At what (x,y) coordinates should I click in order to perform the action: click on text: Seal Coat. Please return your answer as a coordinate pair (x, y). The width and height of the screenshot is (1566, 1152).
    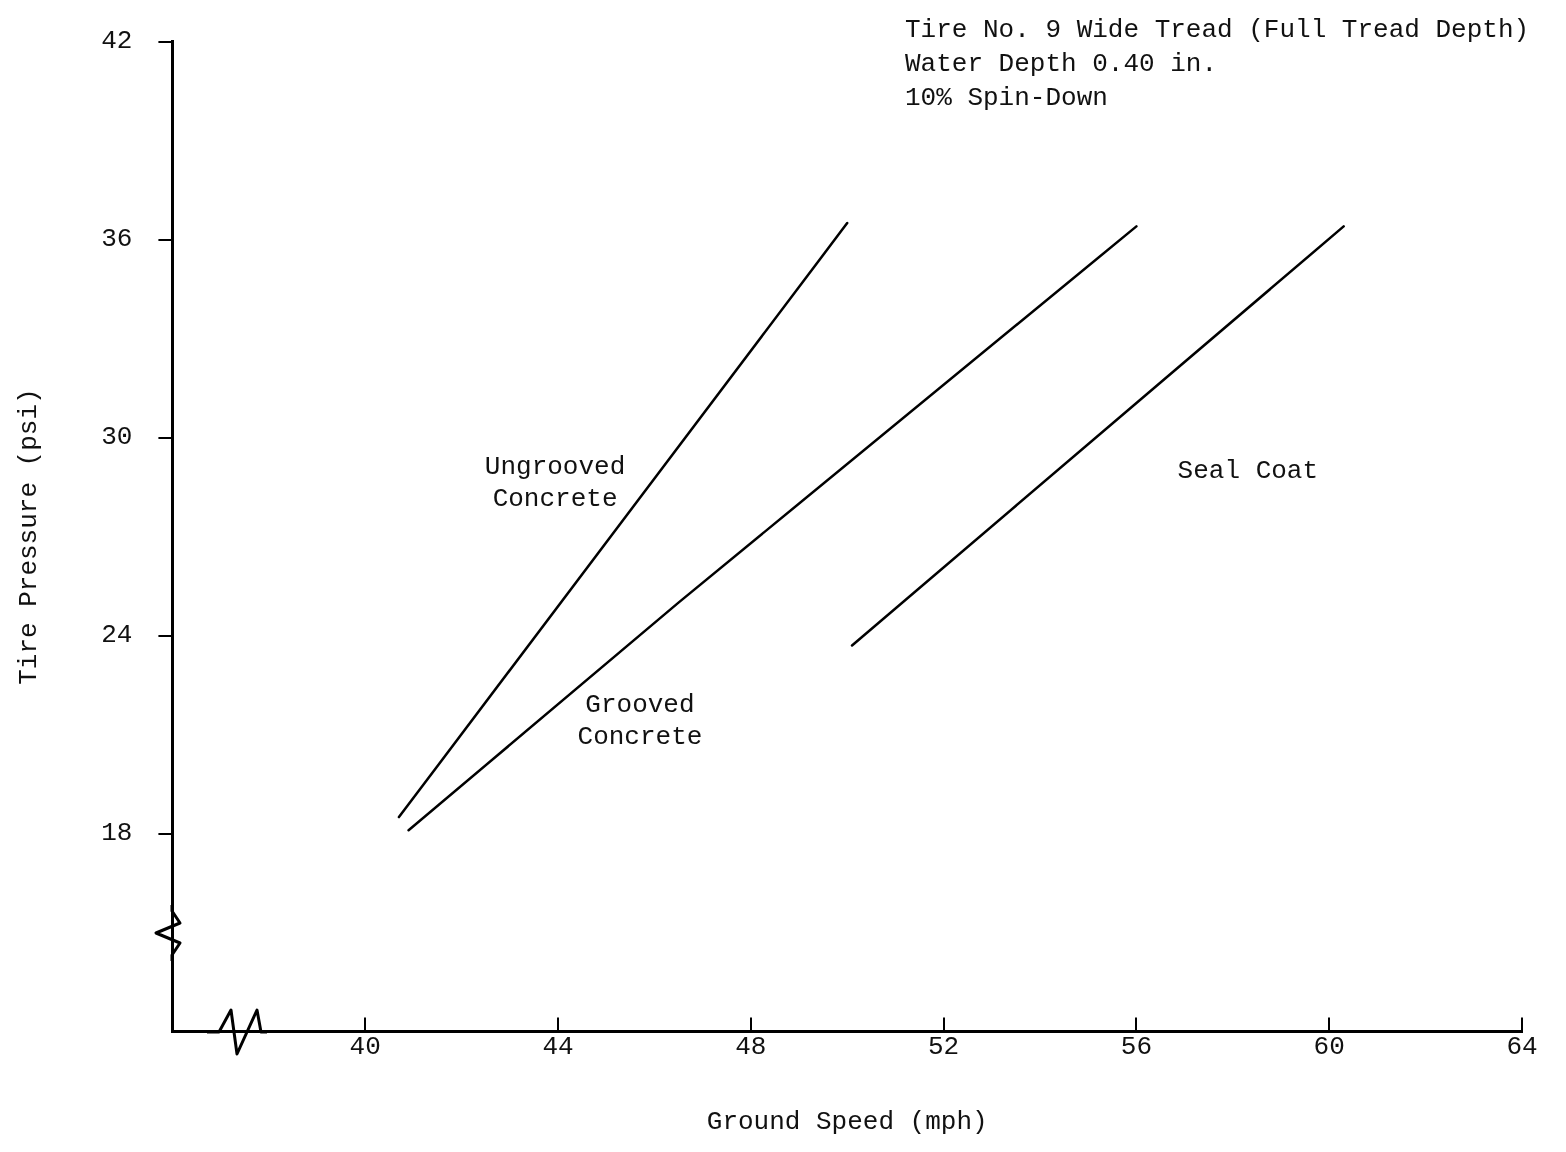
    Looking at the image, I should click on (1248, 470).